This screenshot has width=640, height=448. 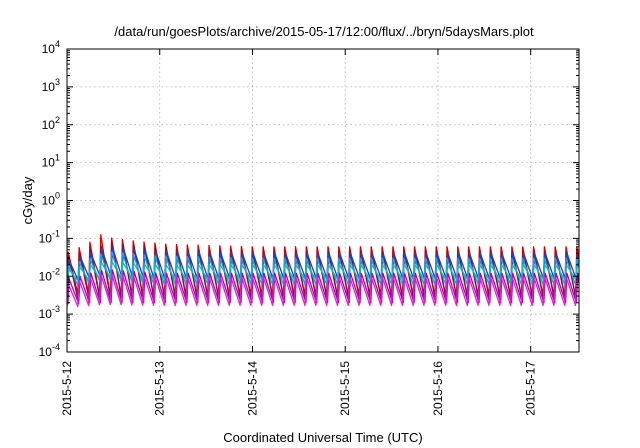 I want to click on y-tick-label: 10¹, so click(x=51, y=161).